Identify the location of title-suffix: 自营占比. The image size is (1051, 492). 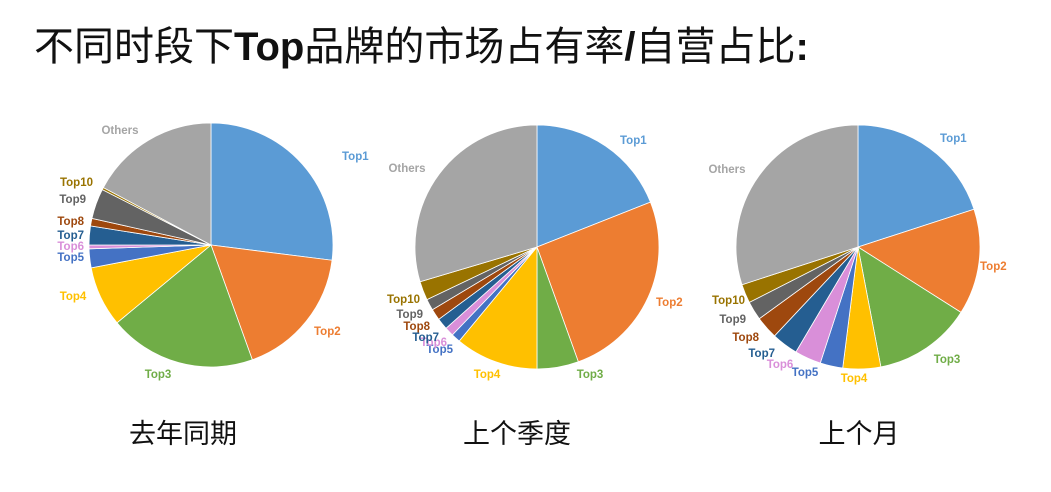
(715, 47).